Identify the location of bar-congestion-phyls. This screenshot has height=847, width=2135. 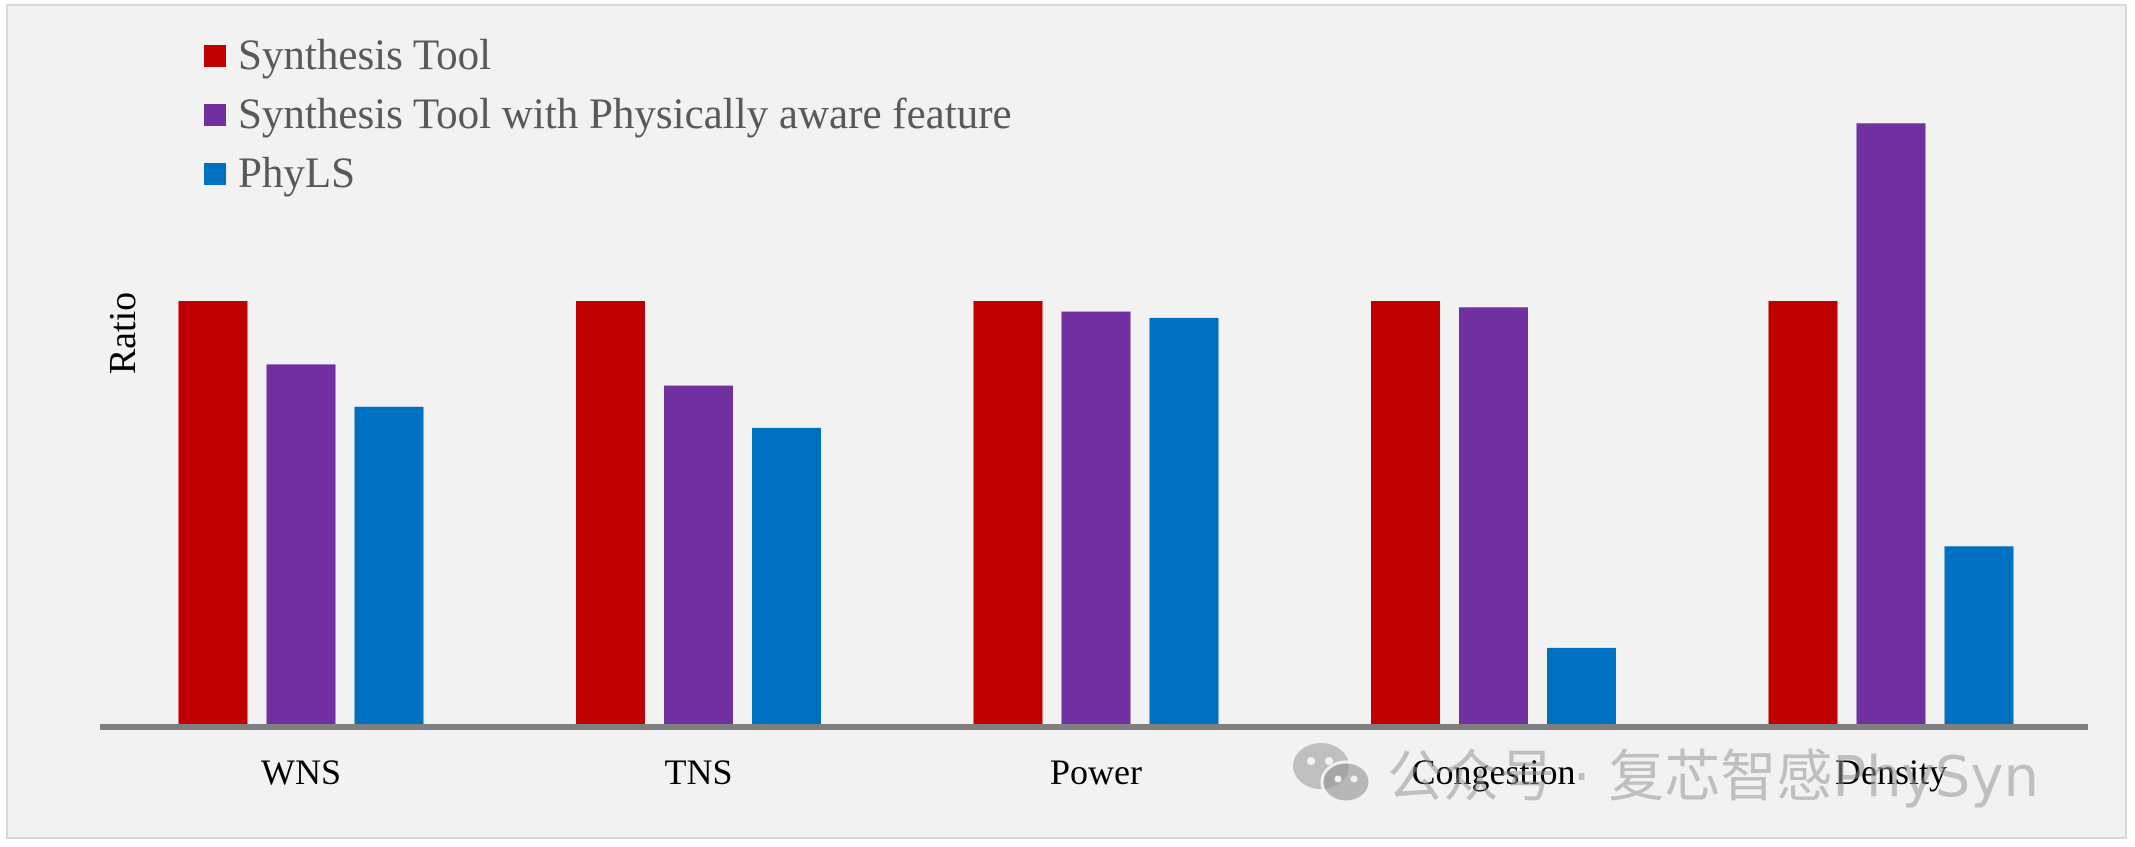
(1581, 685).